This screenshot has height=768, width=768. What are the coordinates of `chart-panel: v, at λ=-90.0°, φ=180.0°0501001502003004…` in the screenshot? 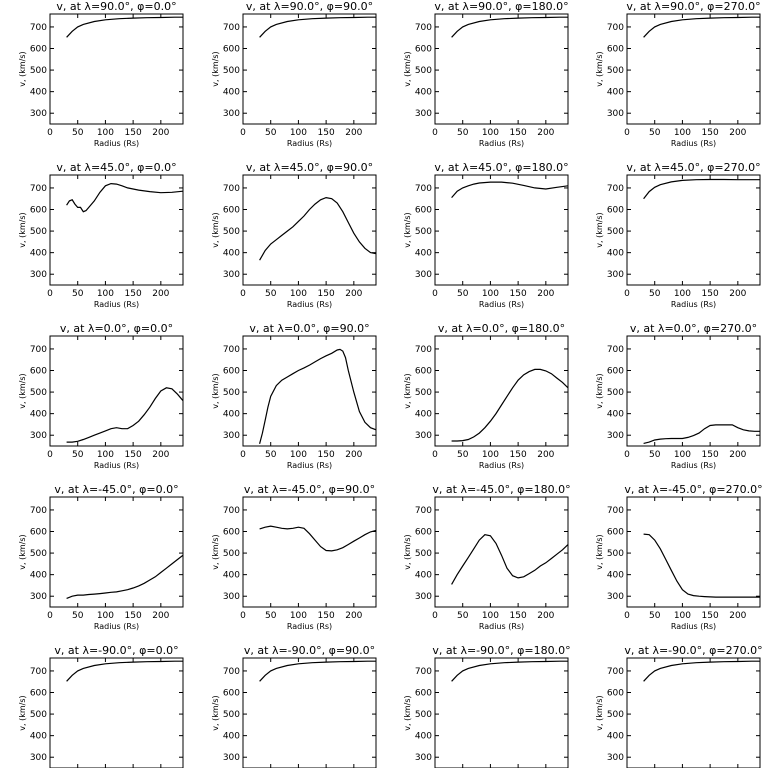 It's located at (487, 706).